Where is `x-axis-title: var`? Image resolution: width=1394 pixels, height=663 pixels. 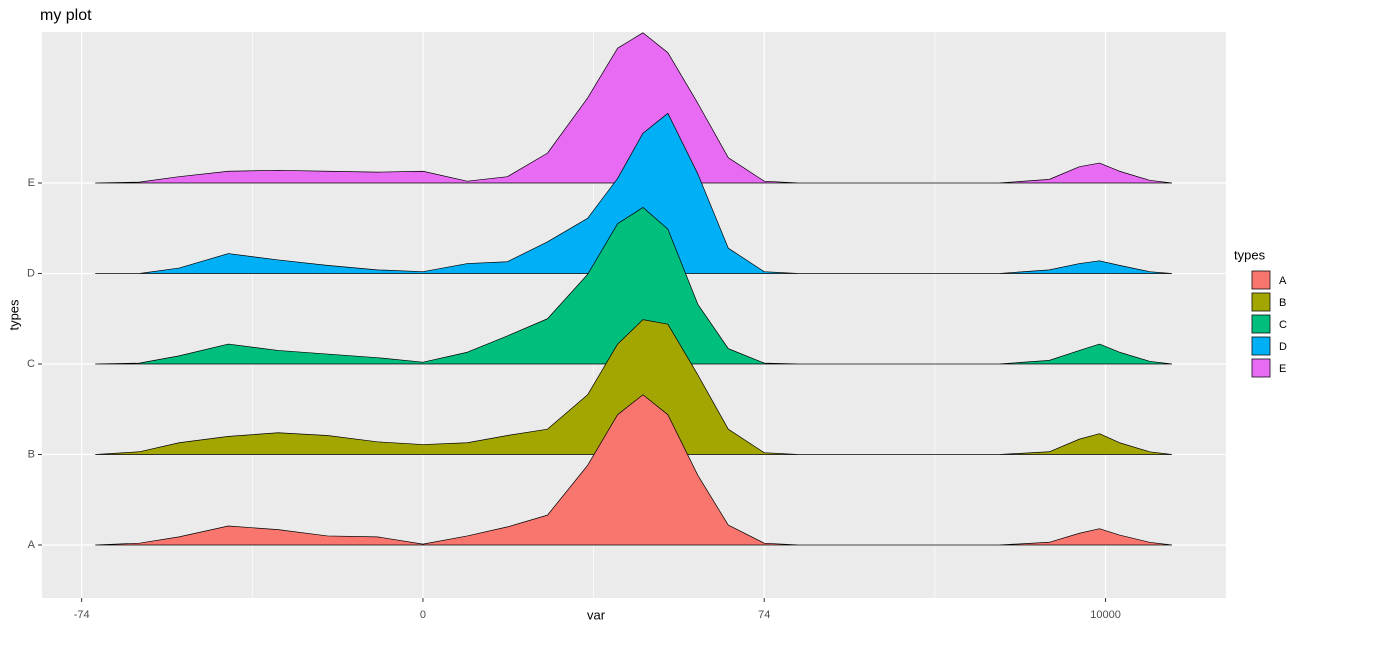
x-axis-title: var is located at coordinates (596, 614).